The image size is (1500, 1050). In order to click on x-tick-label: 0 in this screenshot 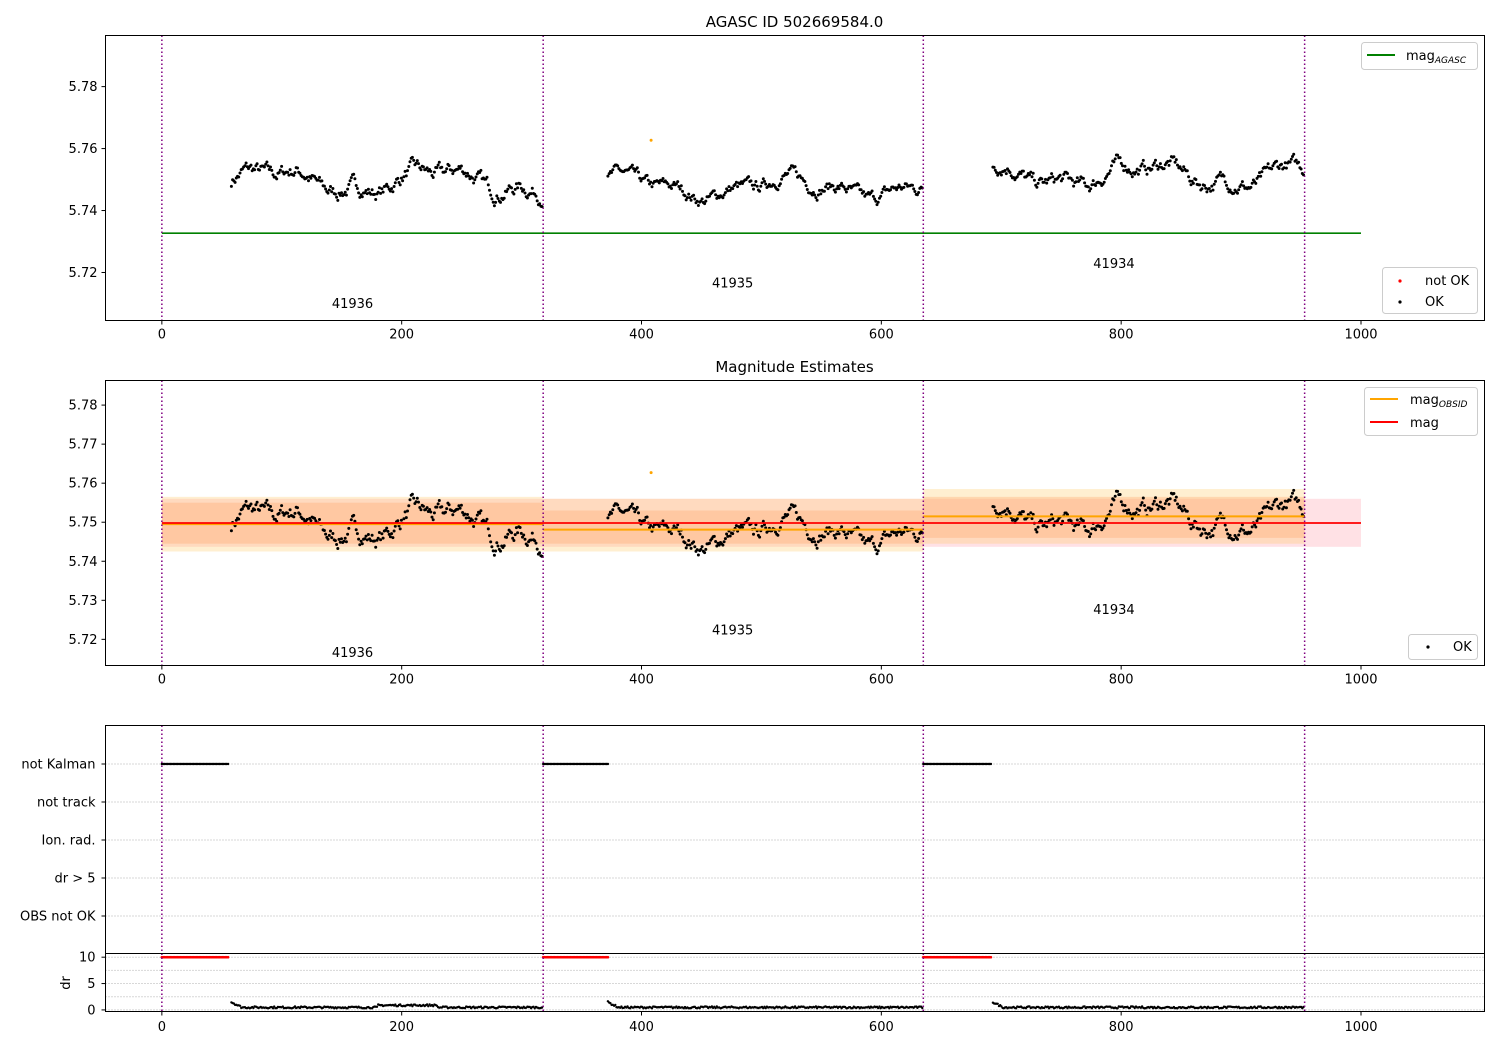, I will do `click(162, 680)`.